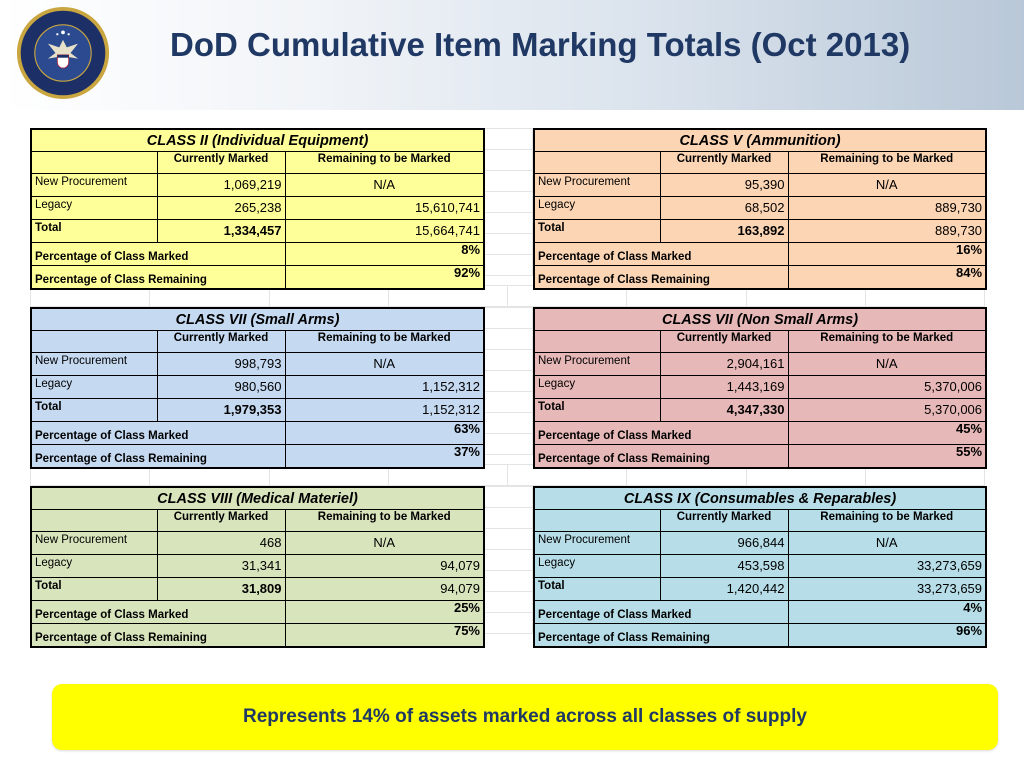 This screenshot has height=768, width=1024. Describe the element at coordinates (221, 543) in the screenshot. I see `cell-value: 468` at that location.